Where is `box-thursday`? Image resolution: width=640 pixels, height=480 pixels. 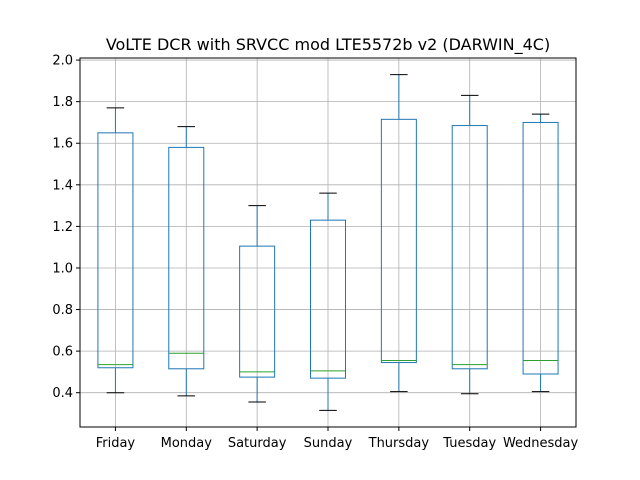
box-thursday is located at coordinates (398, 233).